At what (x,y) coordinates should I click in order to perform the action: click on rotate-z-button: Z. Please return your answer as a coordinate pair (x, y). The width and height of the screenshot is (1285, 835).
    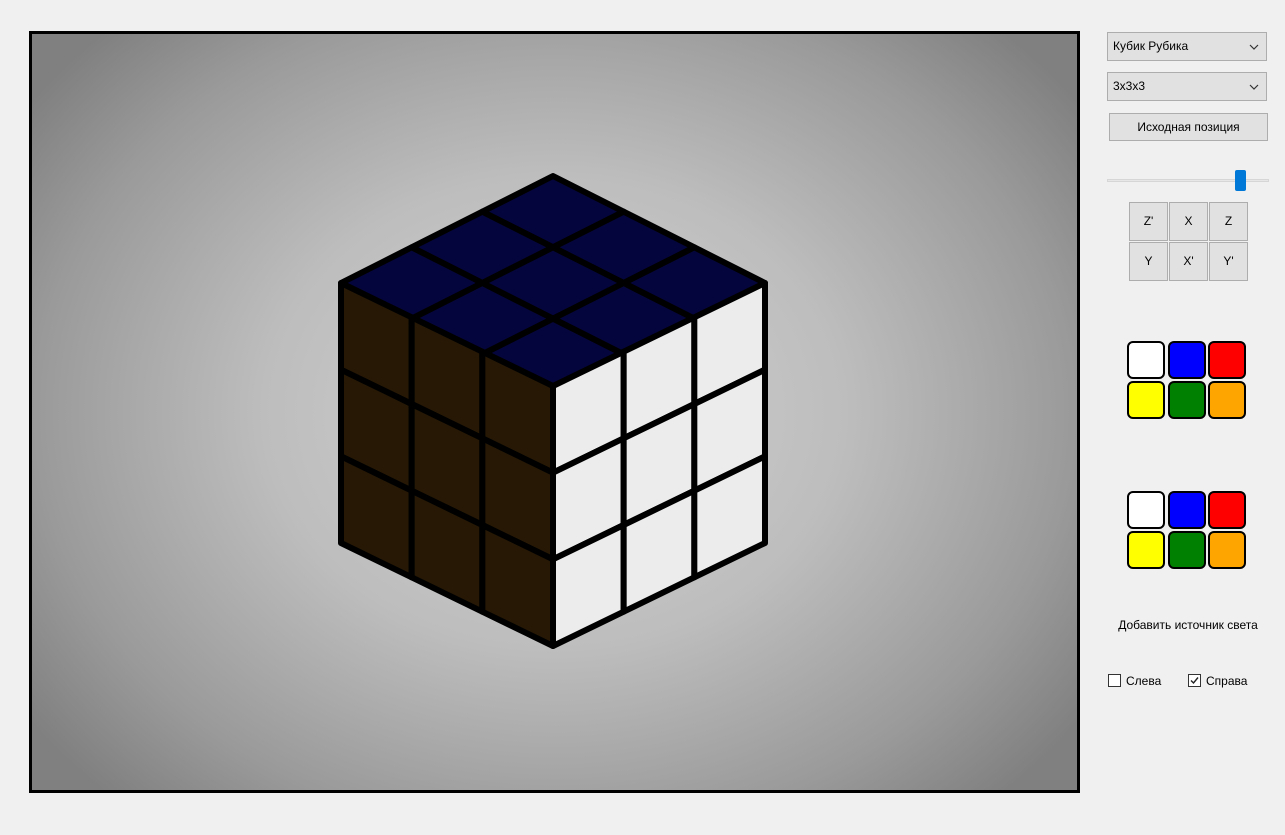
    Looking at the image, I should click on (1228, 221).